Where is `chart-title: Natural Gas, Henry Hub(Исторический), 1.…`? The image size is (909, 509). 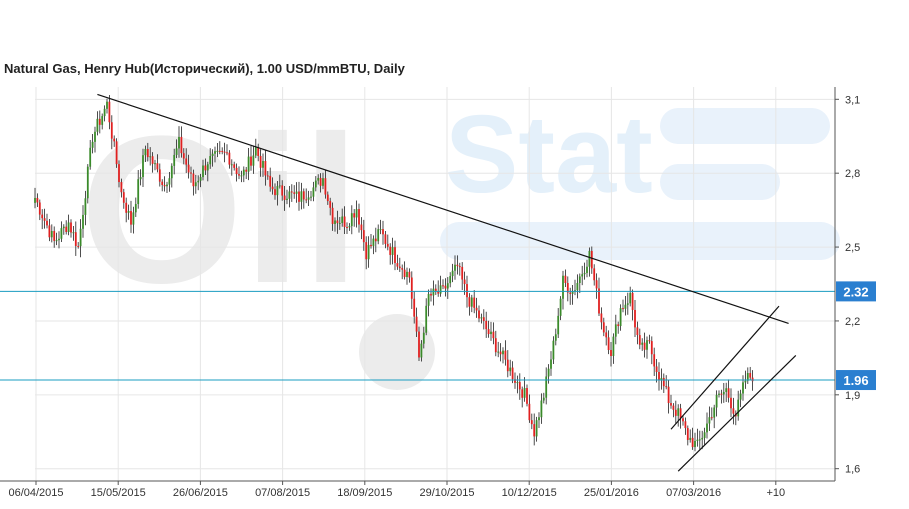
chart-title: Natural Gas, Henry Hub(Исторический), 1.… is located at coordinates (204, 68).